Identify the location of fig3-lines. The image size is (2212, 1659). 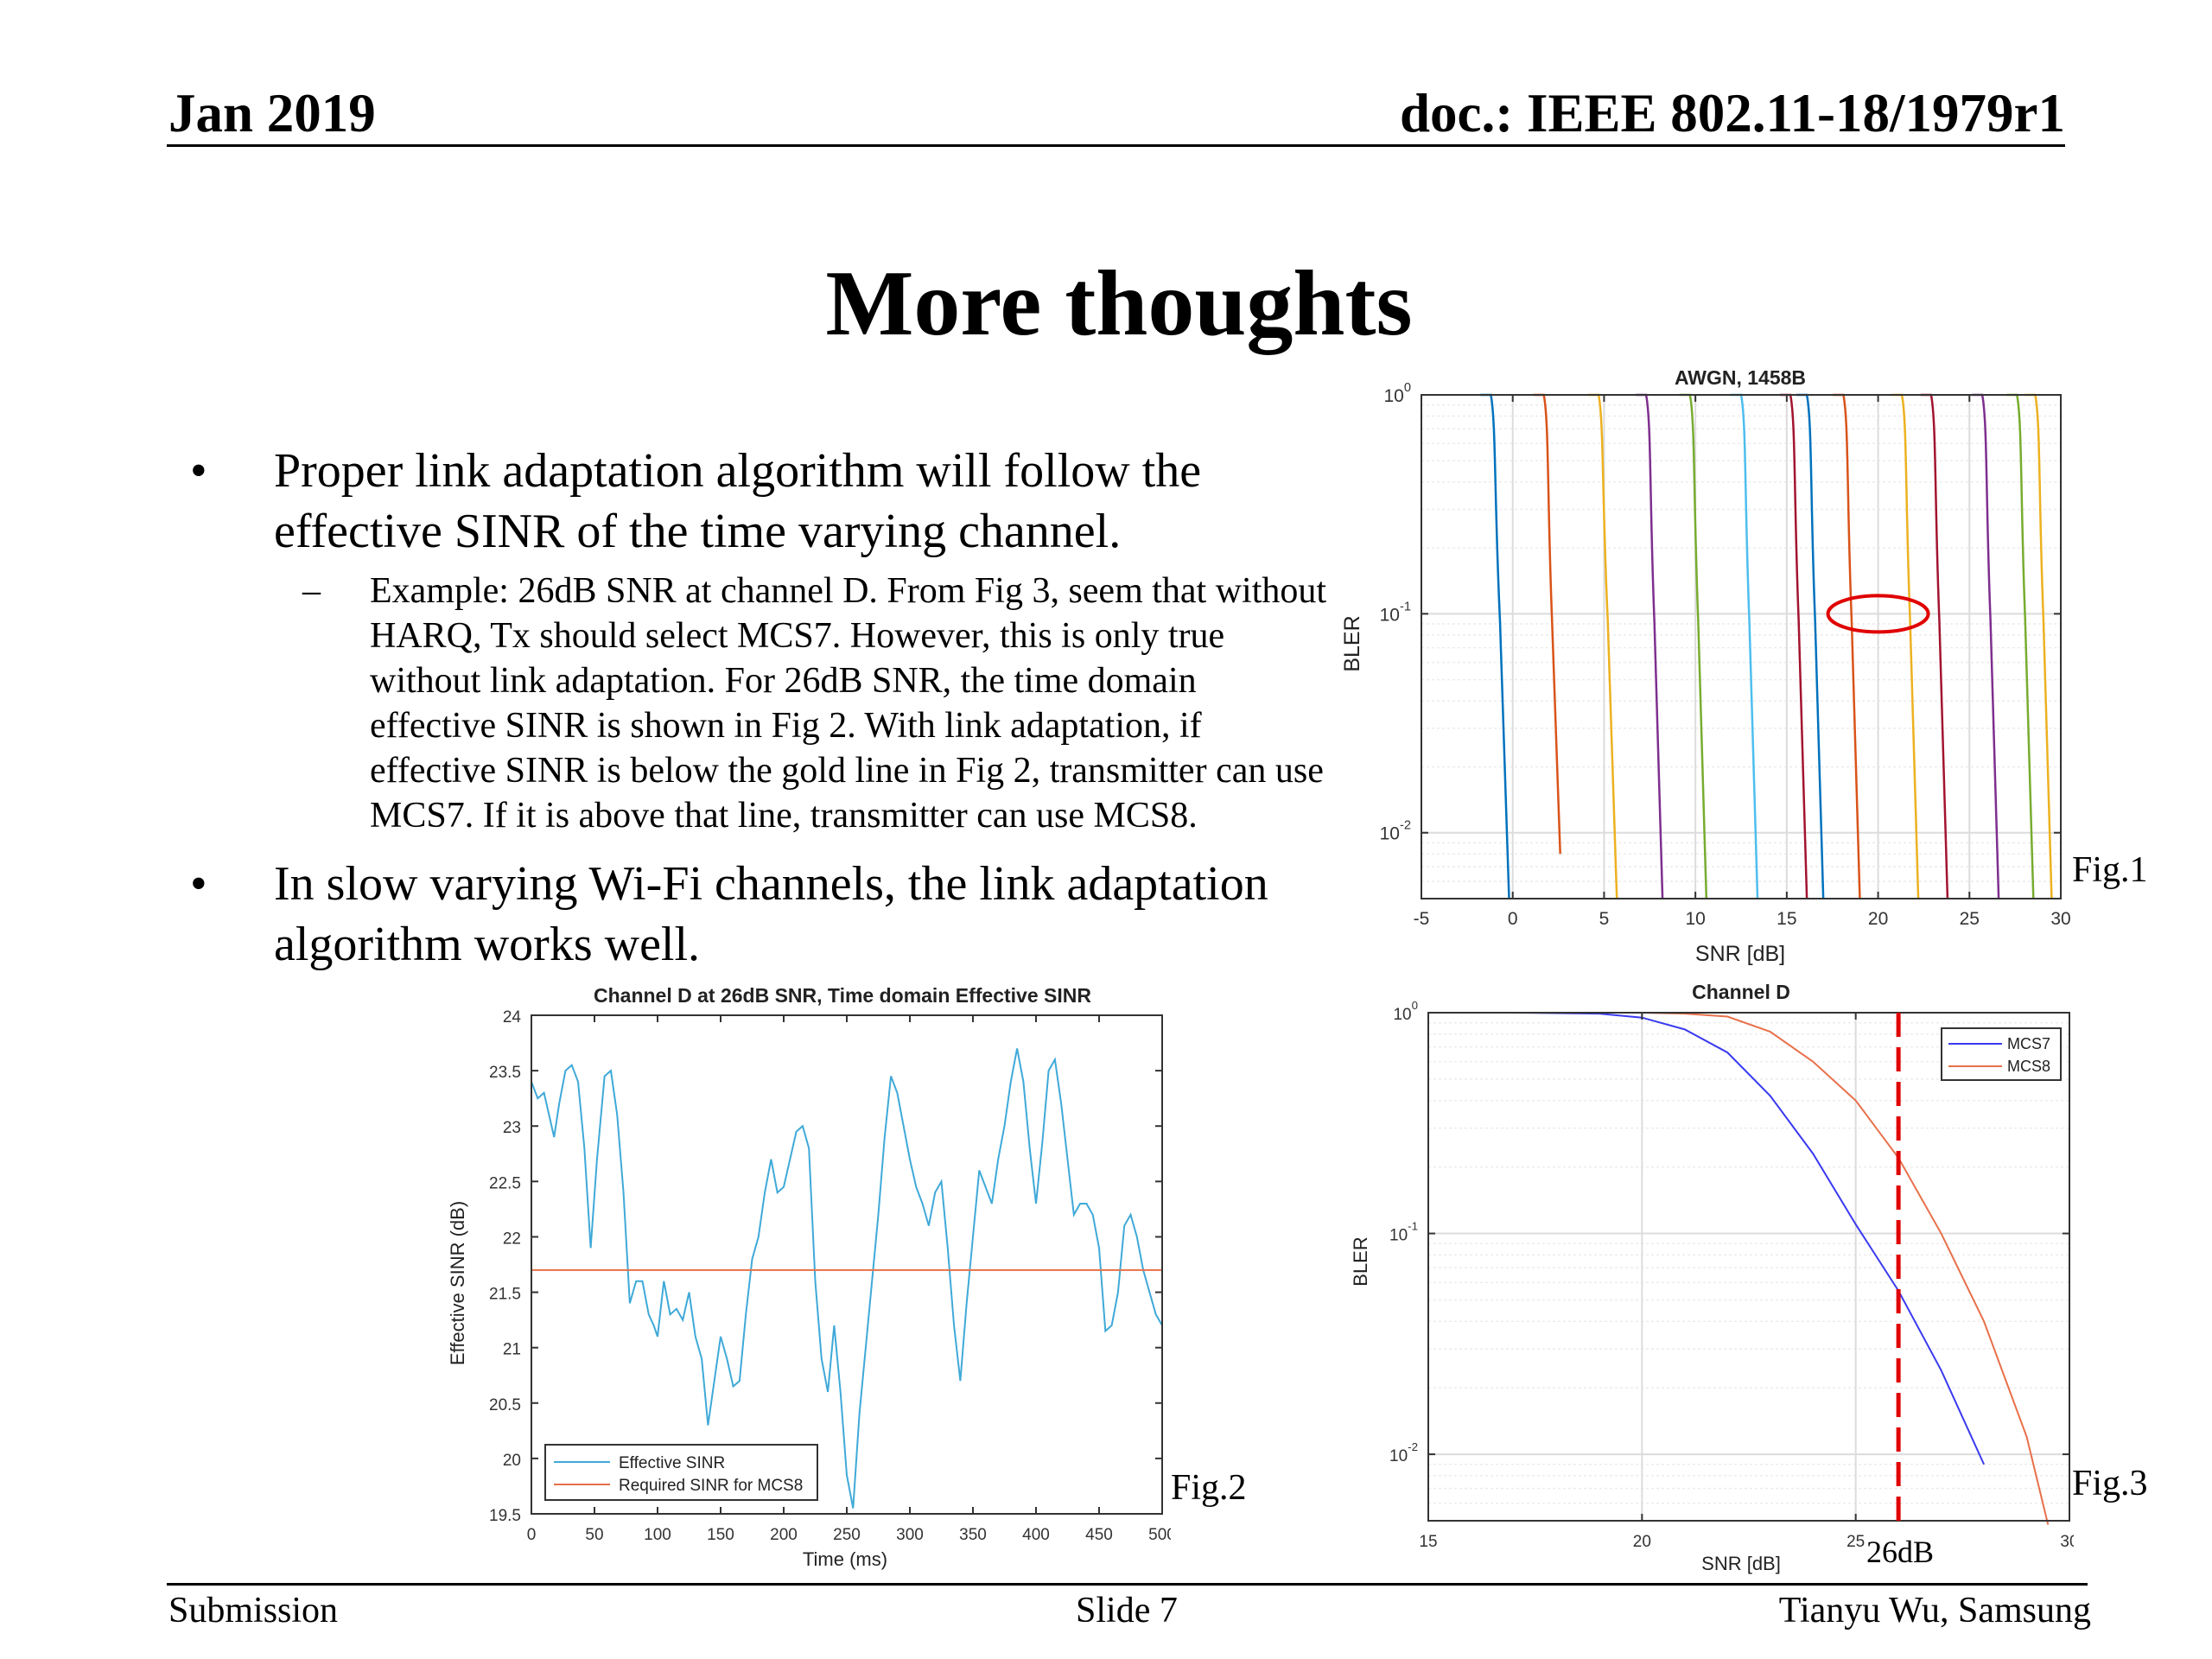
(1739, 1268).